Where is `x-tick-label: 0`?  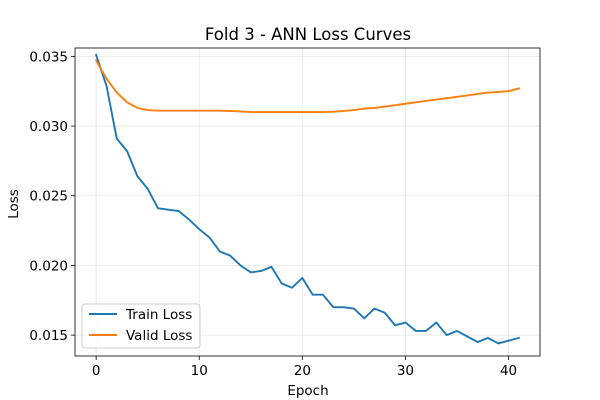 x-tick-label: 0 is located at coordinates (96, 371).